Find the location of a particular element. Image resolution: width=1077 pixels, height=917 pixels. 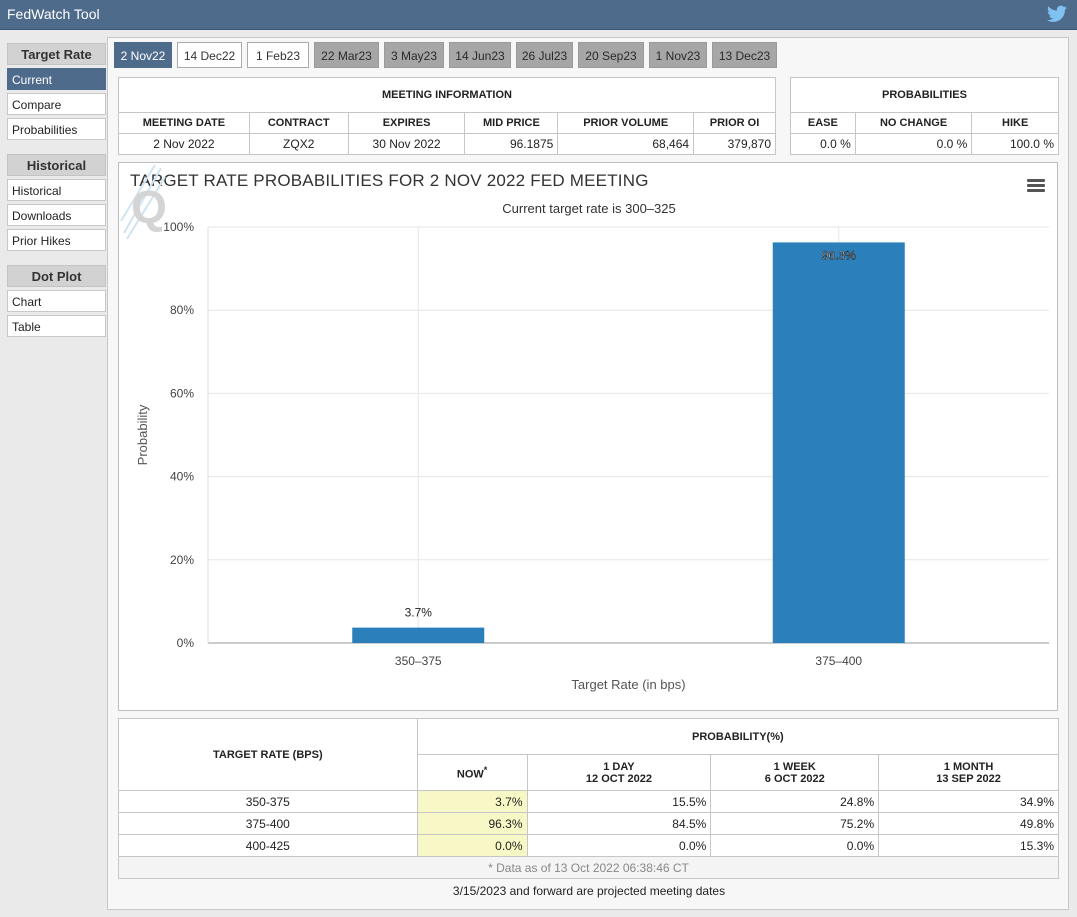

col-hike: HIKE is located at coordinates (1015, 123).